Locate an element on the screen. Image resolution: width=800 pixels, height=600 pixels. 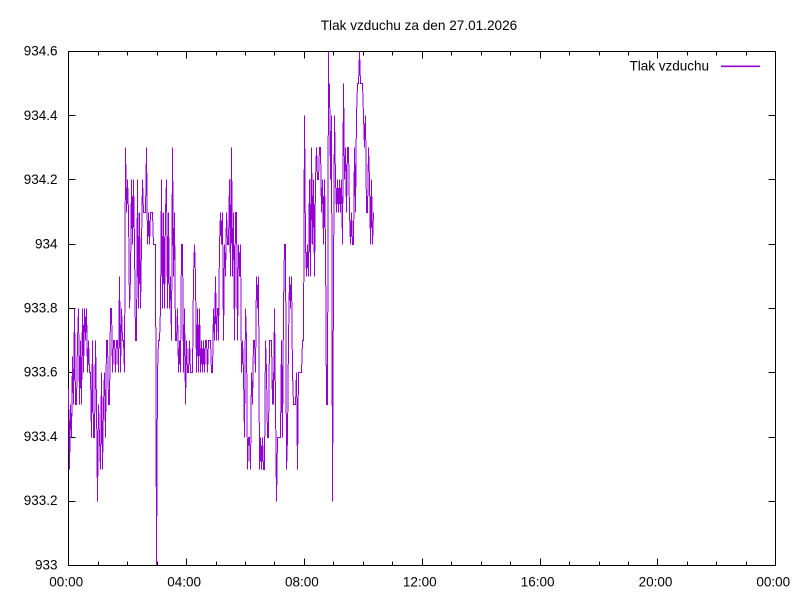
svg-text: 933 is located at coordinates (46, 565).